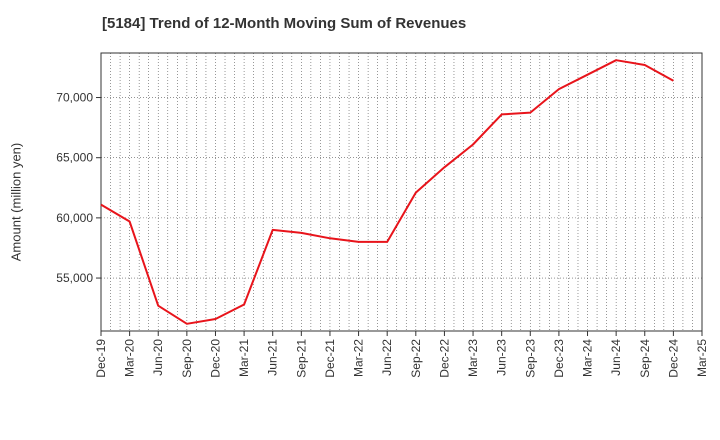 The height and width of the screenshot is (440, 720). Describe the element at coordinates (215, 358) in the screenshot. I see `x-tick-label: Dec-20` at that location.